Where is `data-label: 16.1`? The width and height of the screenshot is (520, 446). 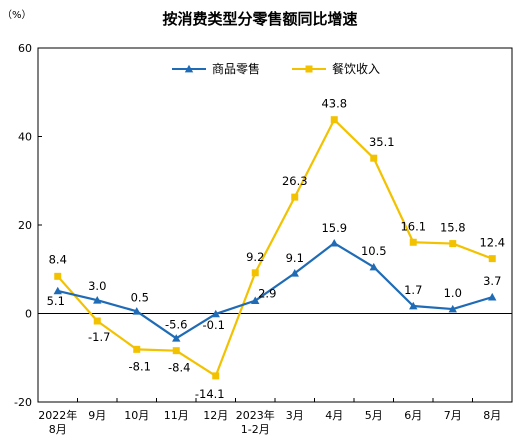 data-label: 16.1 is located at coordinates (413, 226).